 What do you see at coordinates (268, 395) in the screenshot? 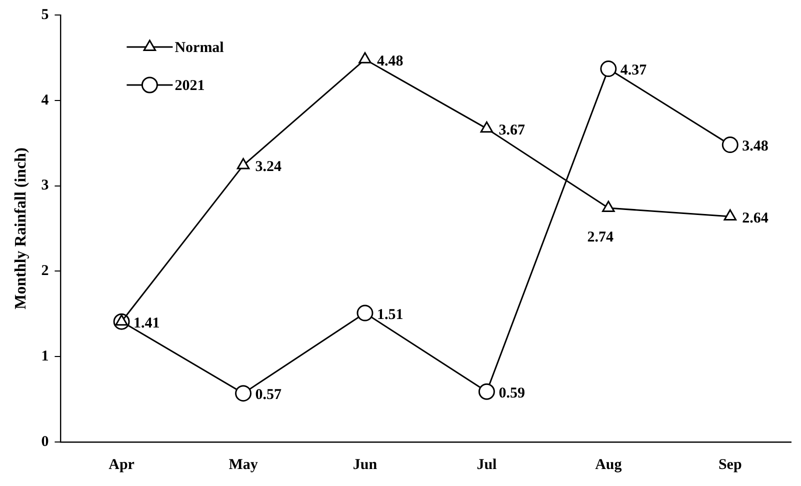
I see `data-label: 0.57` at bounding box center [268, 395].